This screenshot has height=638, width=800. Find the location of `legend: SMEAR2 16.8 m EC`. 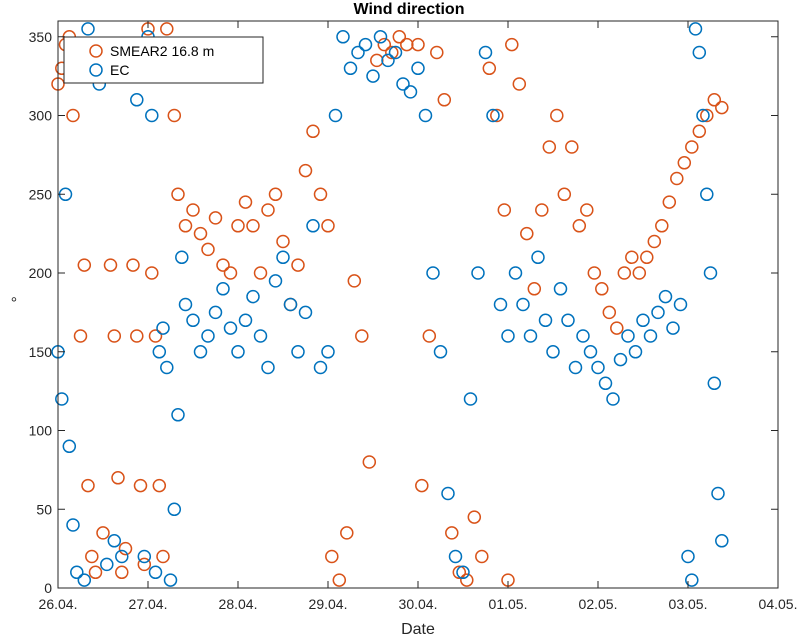

legend: SMEAR2 16.8 m EC is located at coordinates (163, 60).